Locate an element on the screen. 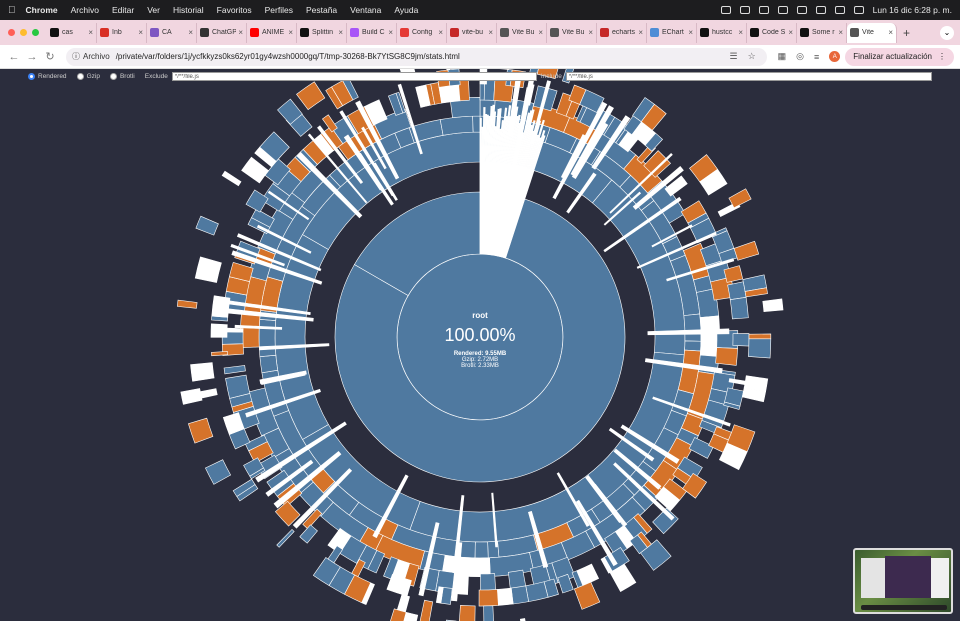 The image size is (960, 621). bookmark-star-icon: ☆ is located at coordinates (751, 56).